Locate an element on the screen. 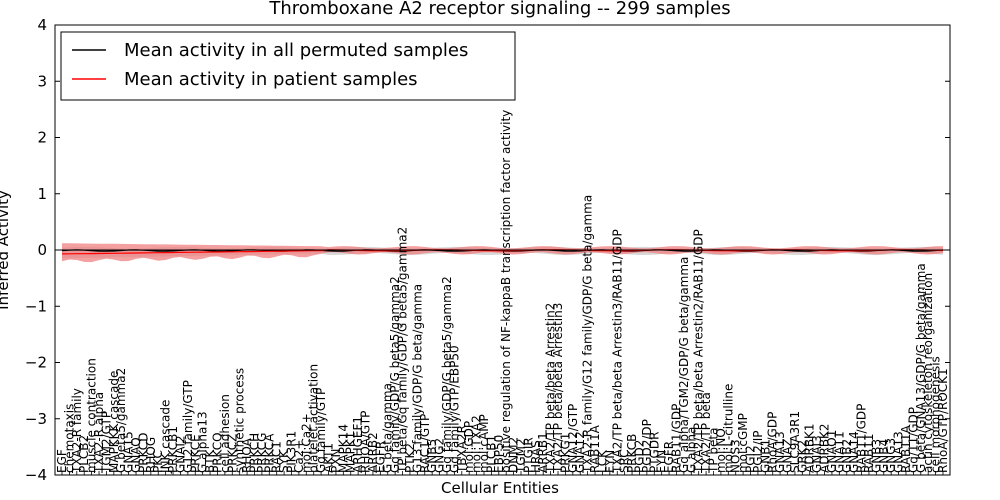  entity-label: PGD2/DP is located at coordinates (647, 446).